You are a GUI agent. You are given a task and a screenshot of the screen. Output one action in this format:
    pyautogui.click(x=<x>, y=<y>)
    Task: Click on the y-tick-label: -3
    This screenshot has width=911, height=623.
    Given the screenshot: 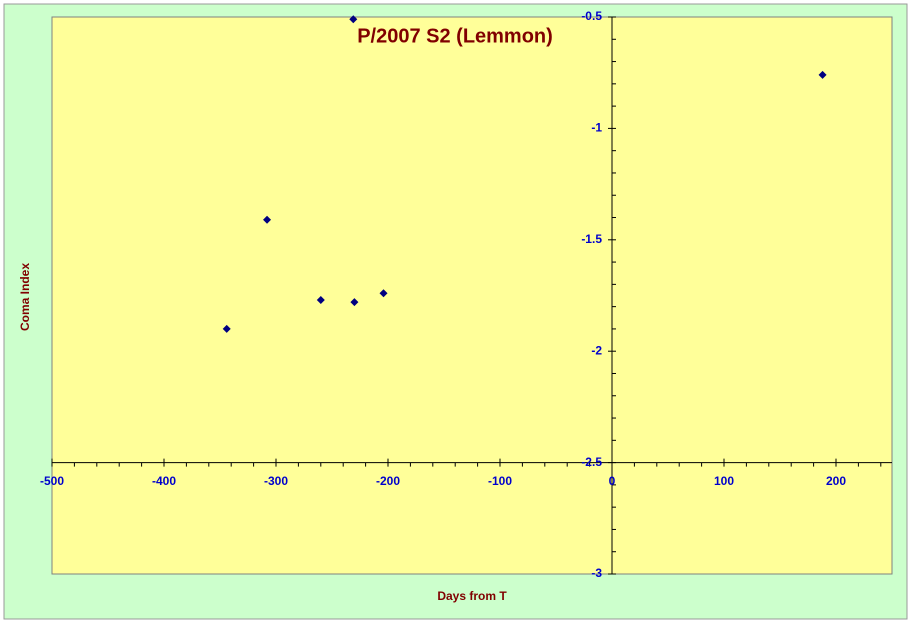 What is the action you would take?
    pyautogui.click(x=596, y=573)
    